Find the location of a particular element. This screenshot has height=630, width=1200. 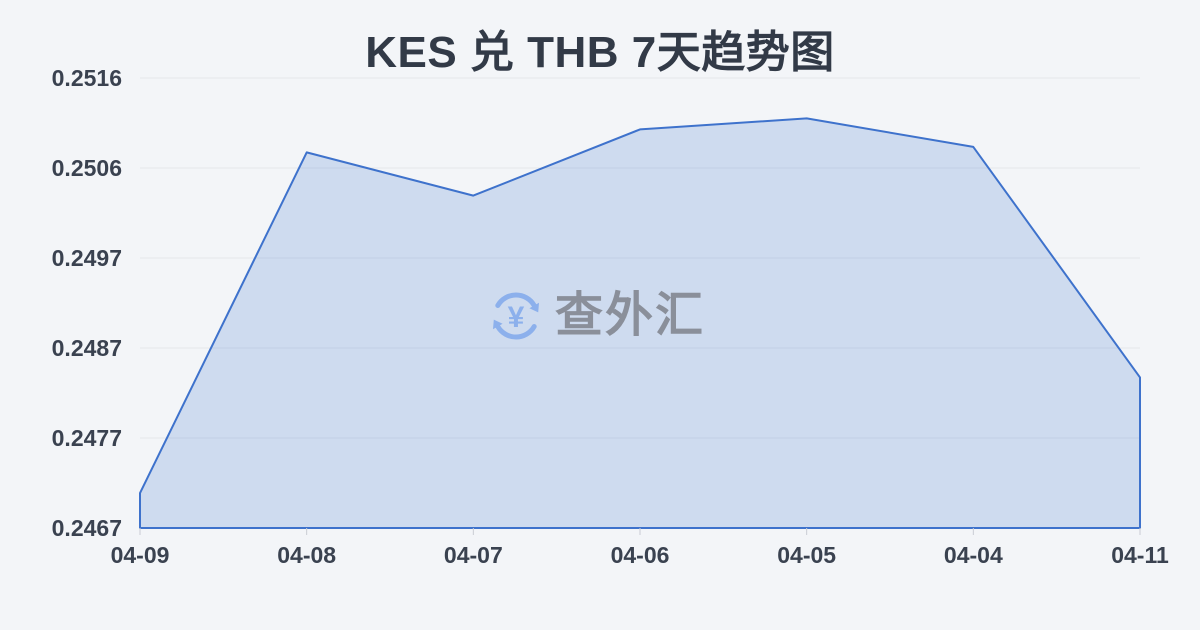

chart-title: KES 兑 THB 7天趋势图 is located at coordinates (600, 52).